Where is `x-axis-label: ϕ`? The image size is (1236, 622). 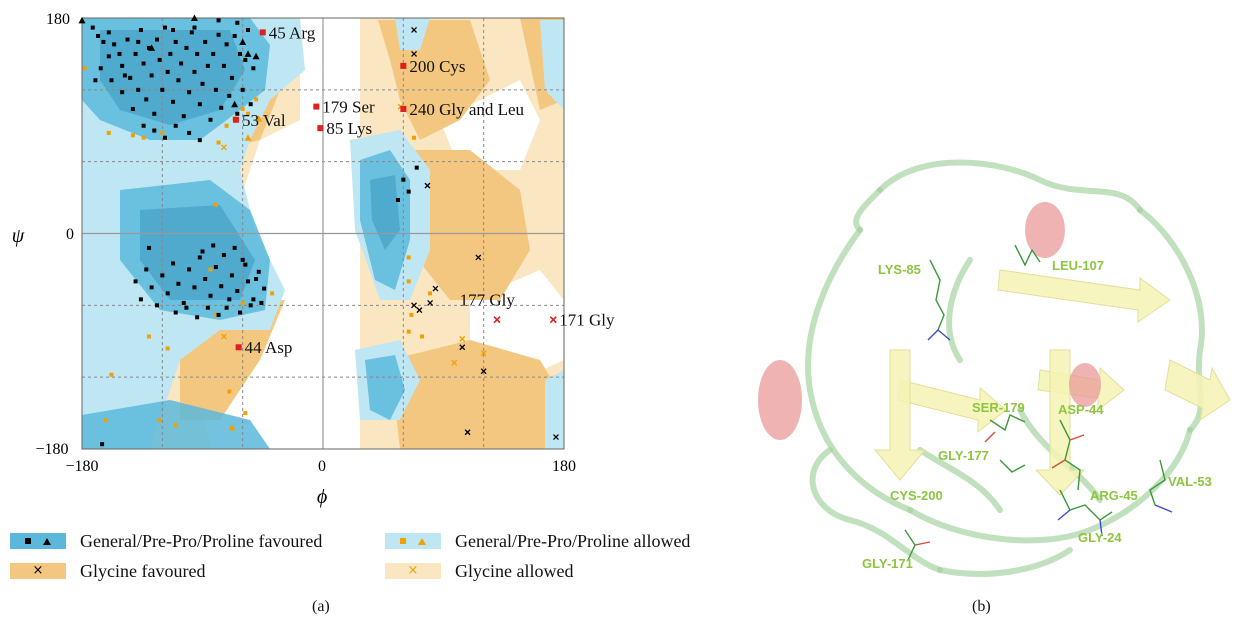
x-axis-label: ϕ is located at coordinates (322, 497).